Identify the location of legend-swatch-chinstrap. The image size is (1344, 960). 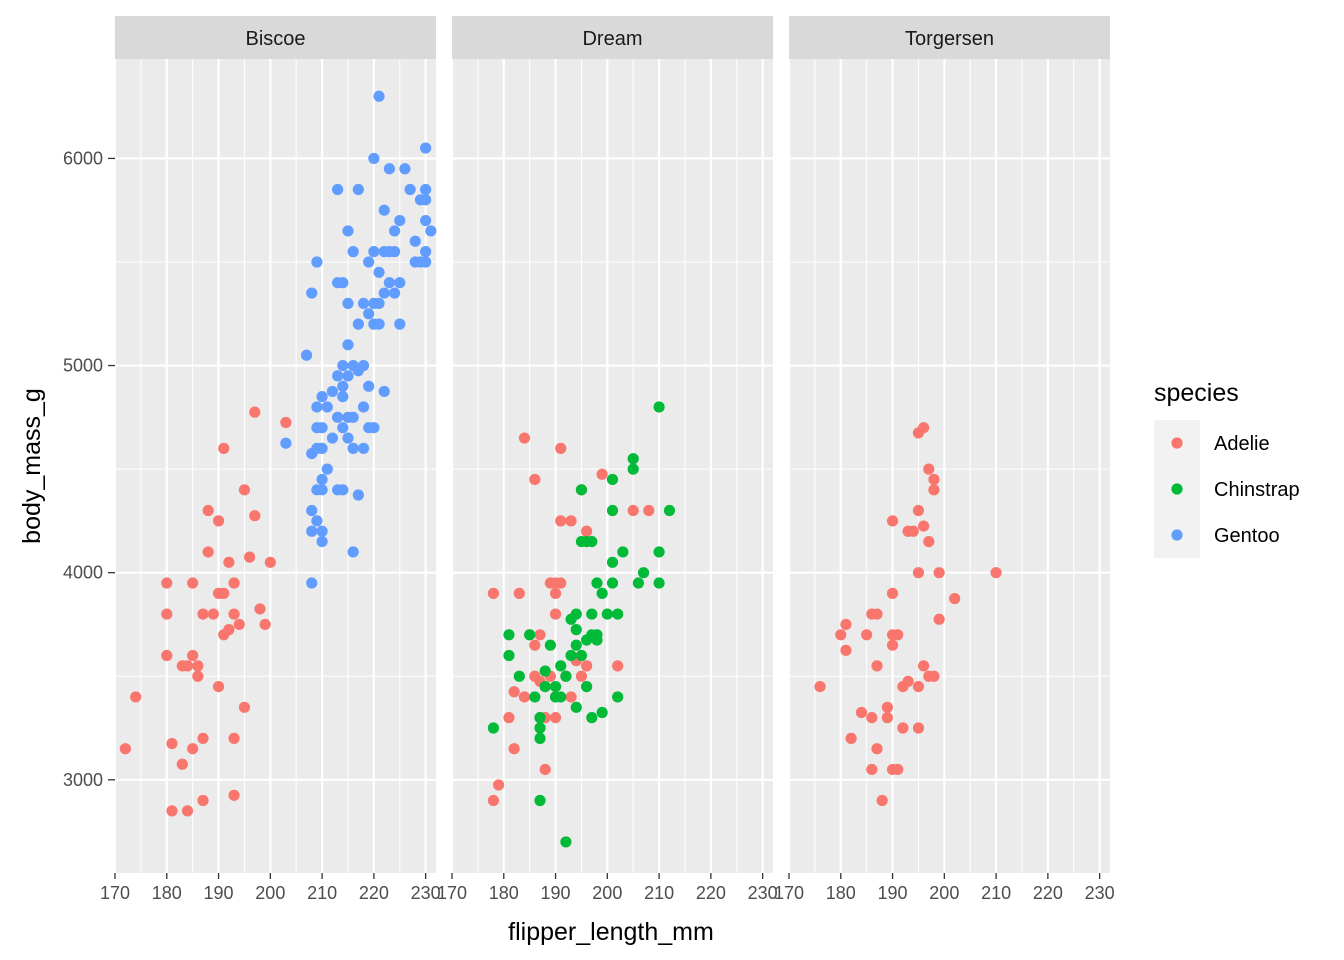
(1177, 489).